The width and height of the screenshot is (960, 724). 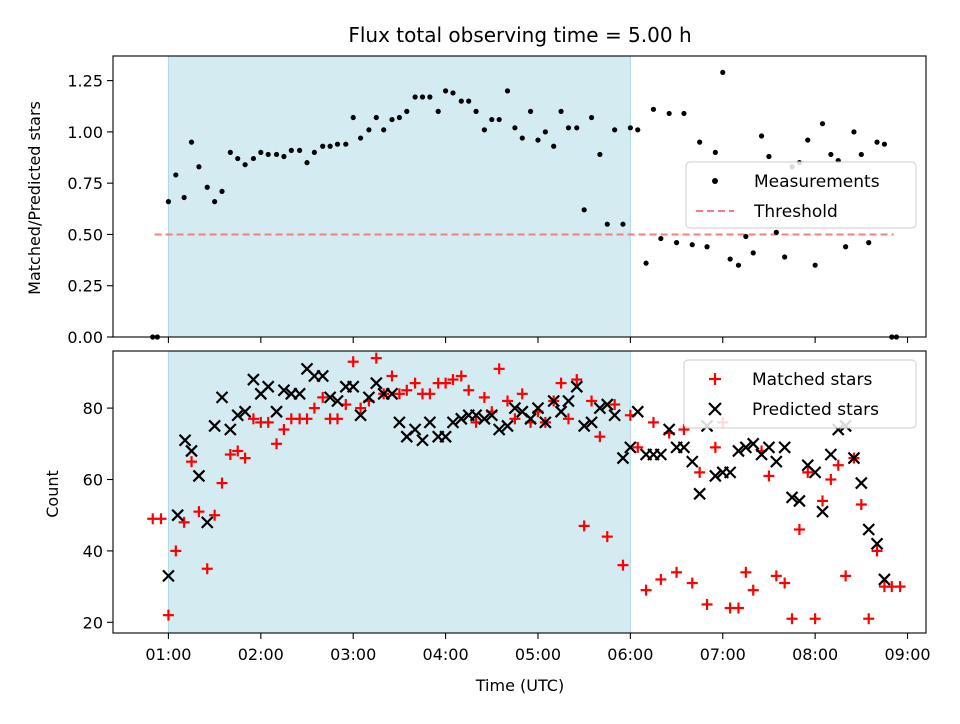 What do you see at coordinates (85, 286) in the screenshot?
I see `top-y-tick-label: 0.25` at bounding box center [85, 286].